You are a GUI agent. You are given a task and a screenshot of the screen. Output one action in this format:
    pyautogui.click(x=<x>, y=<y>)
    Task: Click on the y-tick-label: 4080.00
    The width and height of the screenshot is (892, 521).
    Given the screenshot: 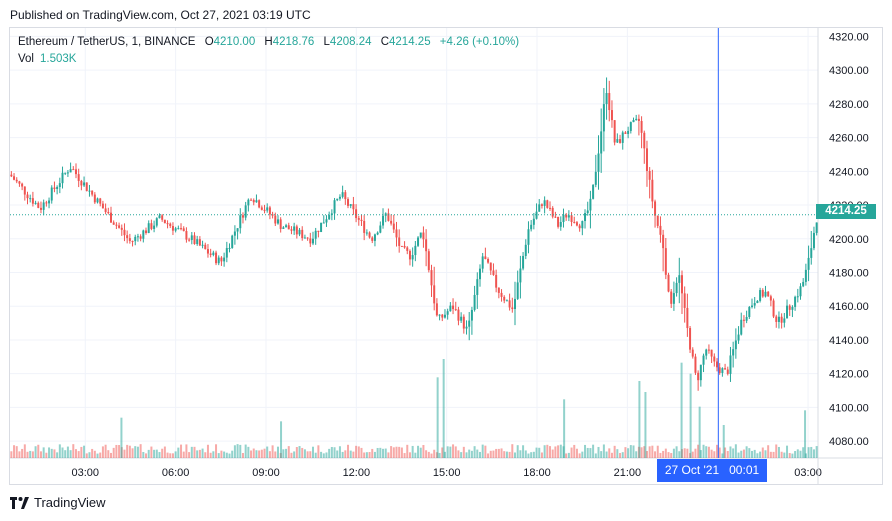 What is the action you would take?
    pyautogui.click(x=849, y=442)
    